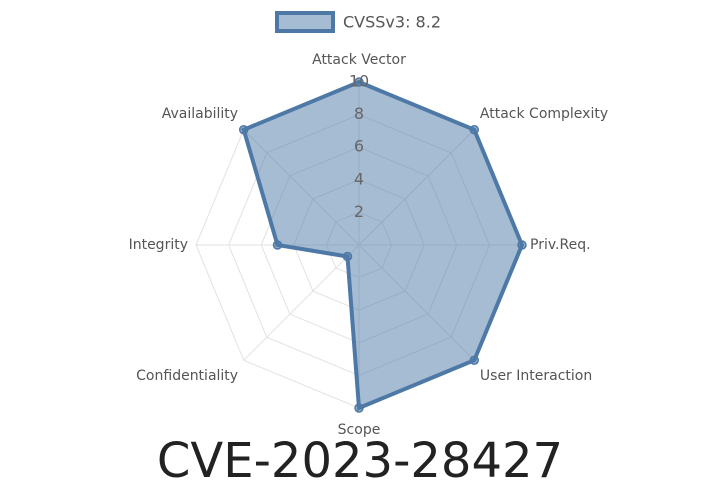  What do you see at coordinates (200, 114) in the screenshot?
I see `axis-label: Availability` at bounding box center [200, 114].